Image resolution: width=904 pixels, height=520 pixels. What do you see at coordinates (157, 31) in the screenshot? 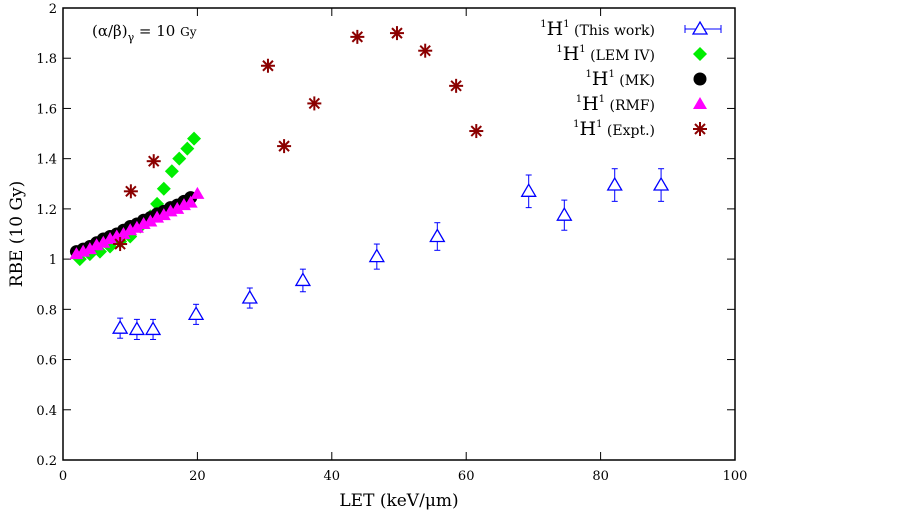
I see `annotation-rest: = 10` at bounding box center [157, 31].